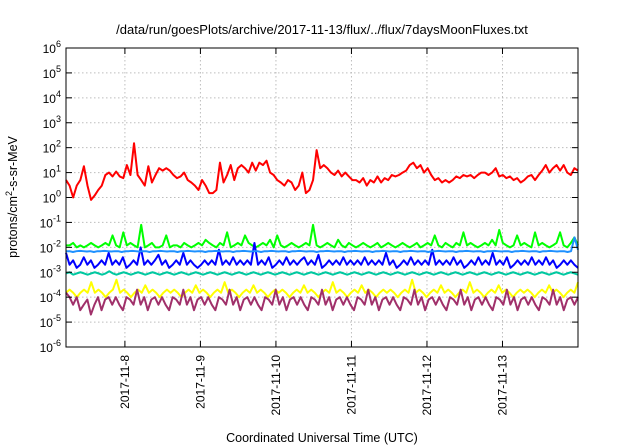  Describe the element at coordinates (57, 243) in the screenshot. I see `y-tick-exponent: -2` at that location.